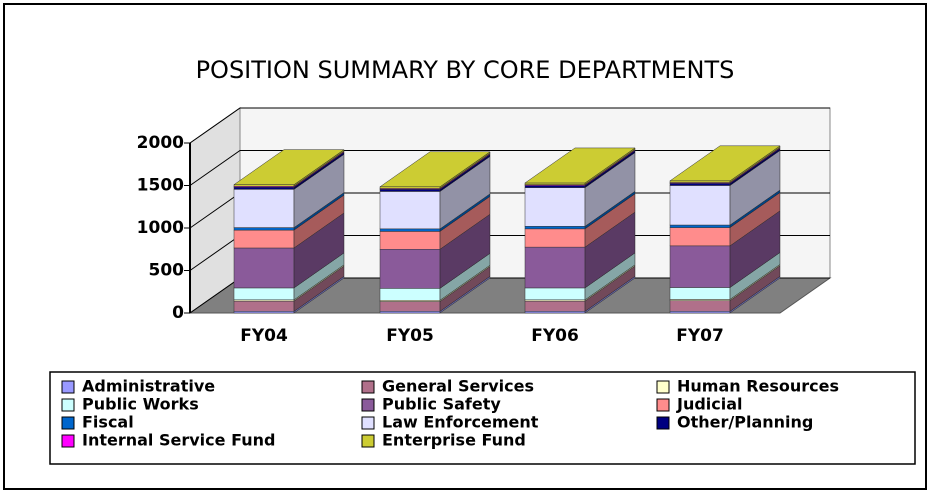 The width and height of the screenshot is (930, 497). What do you see at coordinates (700, 336) in the screenshot?
I see `x-tick-label: FY07` at bounding box center [700, 336].